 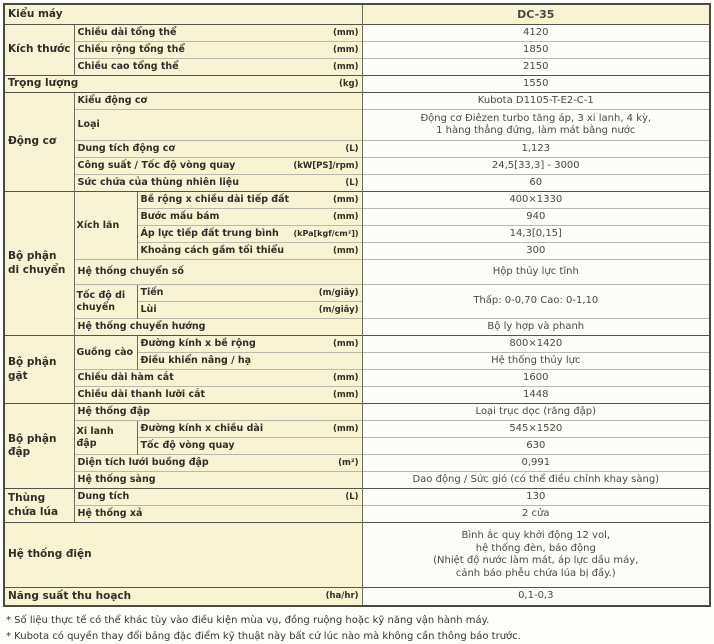 I want to click on reel-size-label: Đường kính x bề rộng(mm), so click(x=249, y=344).